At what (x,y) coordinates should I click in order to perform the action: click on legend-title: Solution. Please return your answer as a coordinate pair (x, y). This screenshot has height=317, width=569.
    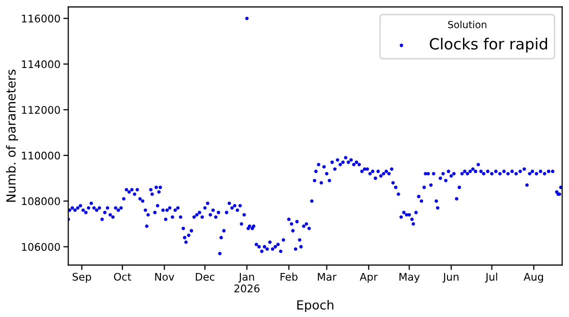
    Looking at the image, I should click on (467, 24).